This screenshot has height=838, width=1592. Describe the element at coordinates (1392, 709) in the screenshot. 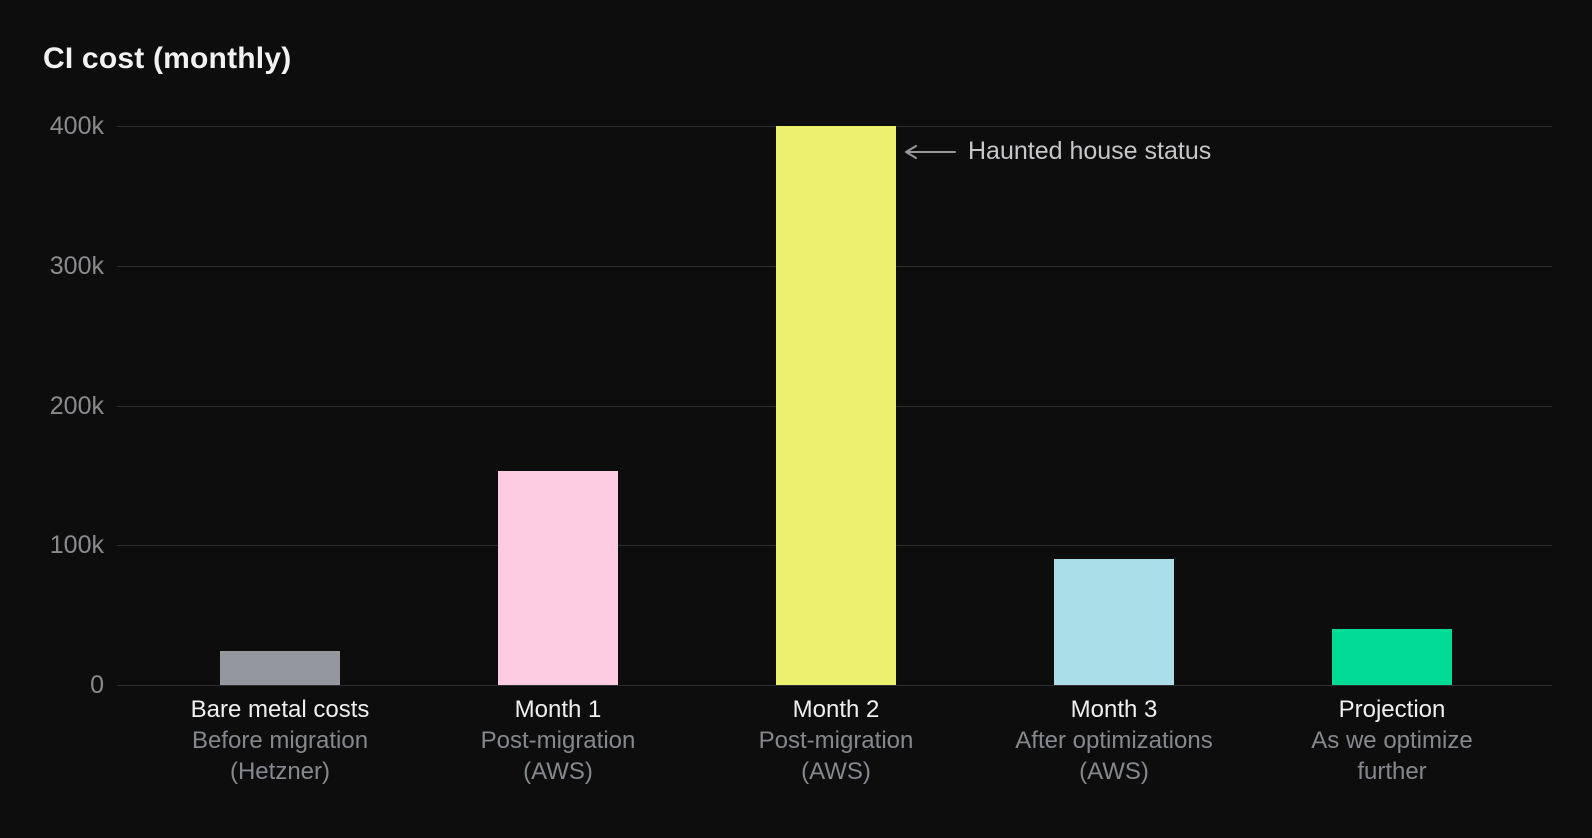

I see `x-label-main: Projection` at that location.